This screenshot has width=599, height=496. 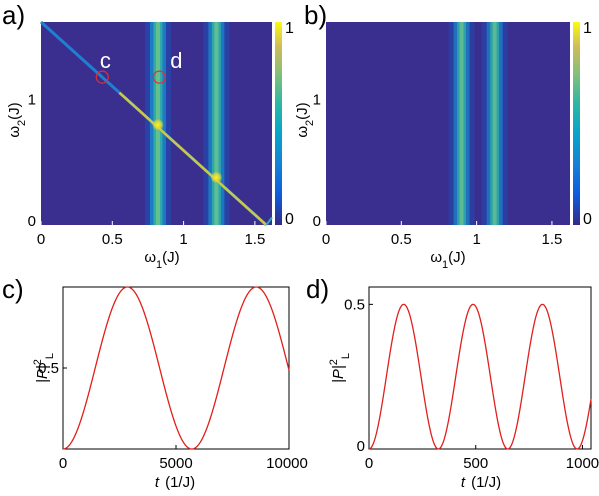 I want to click on a-marker-label-c: c, so click(x=105, y=60).